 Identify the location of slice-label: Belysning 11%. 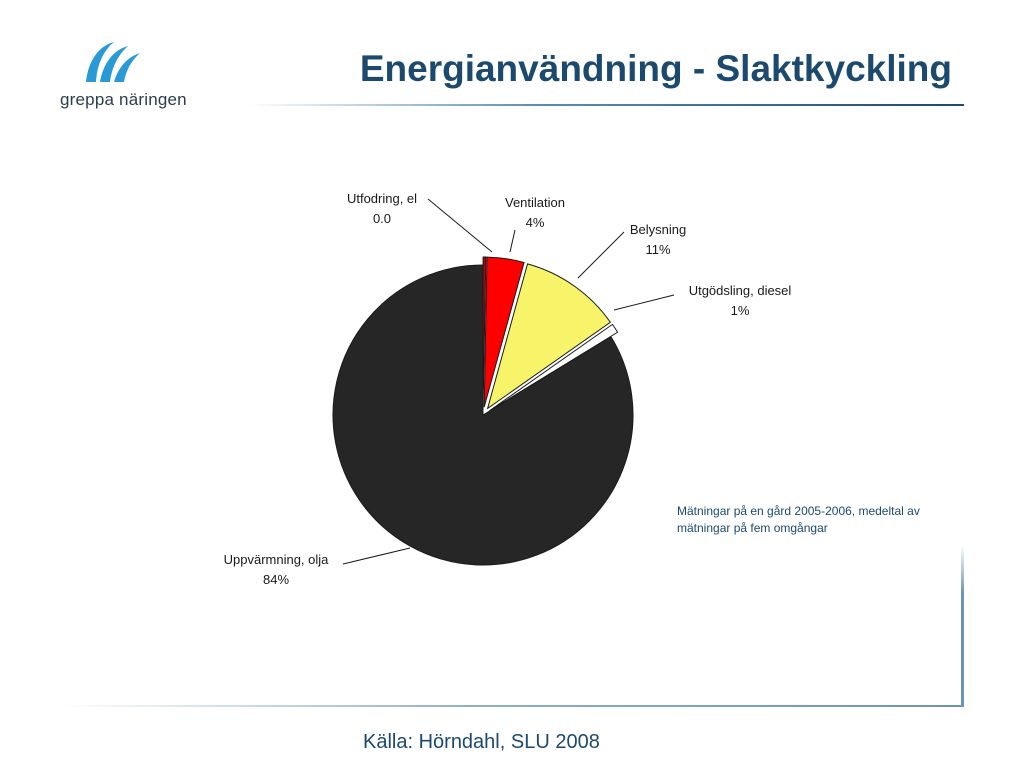
(658, 239).